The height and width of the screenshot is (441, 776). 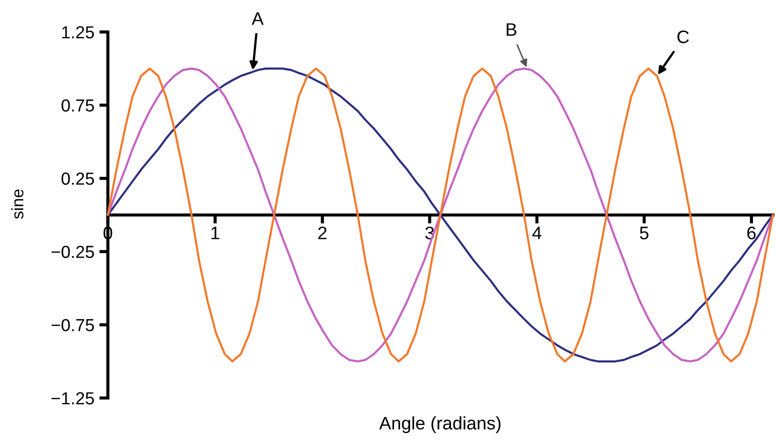 I want to click on y-tick-label: −1.25, so click(x=73, y=398).